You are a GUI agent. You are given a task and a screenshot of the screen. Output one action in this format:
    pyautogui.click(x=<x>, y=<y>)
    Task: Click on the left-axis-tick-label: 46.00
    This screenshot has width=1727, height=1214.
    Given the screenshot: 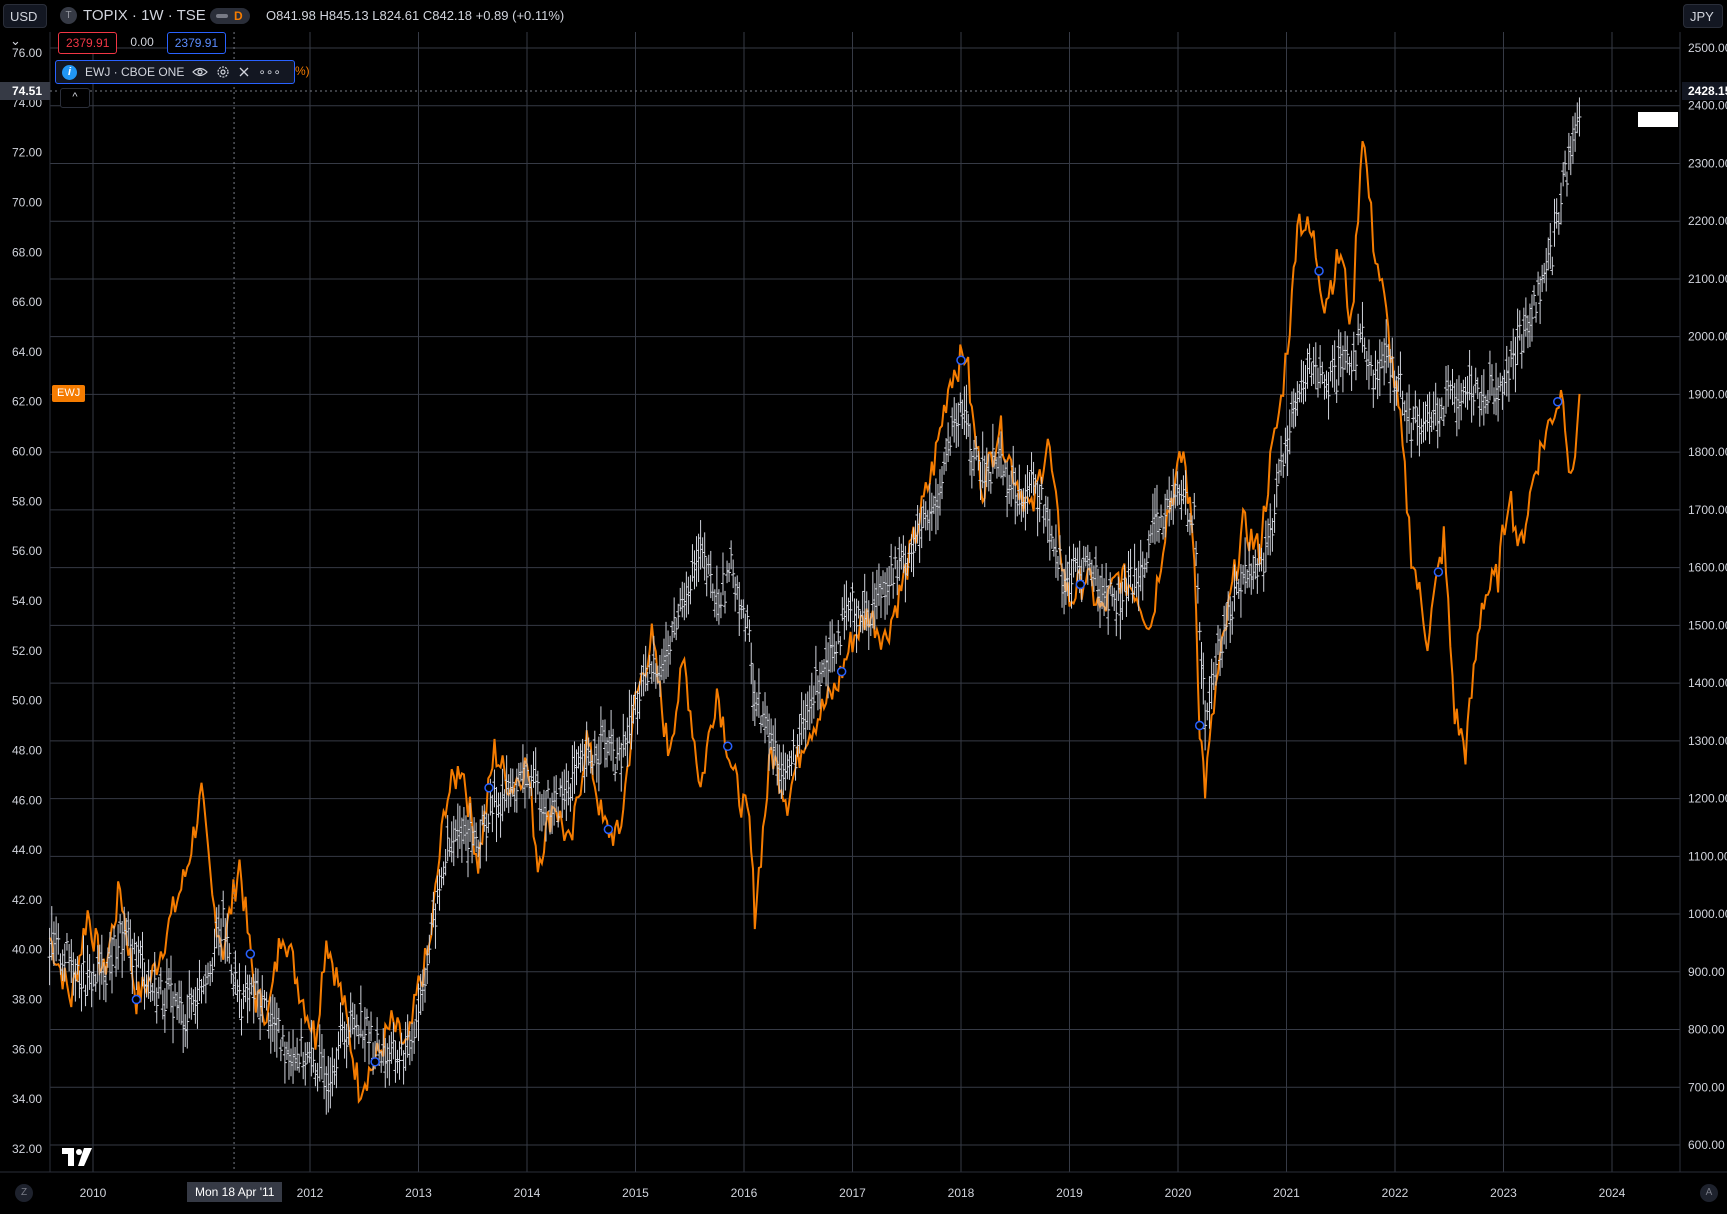 What is the action you would take?
    pyautogui.click(x=27, y=800)
    